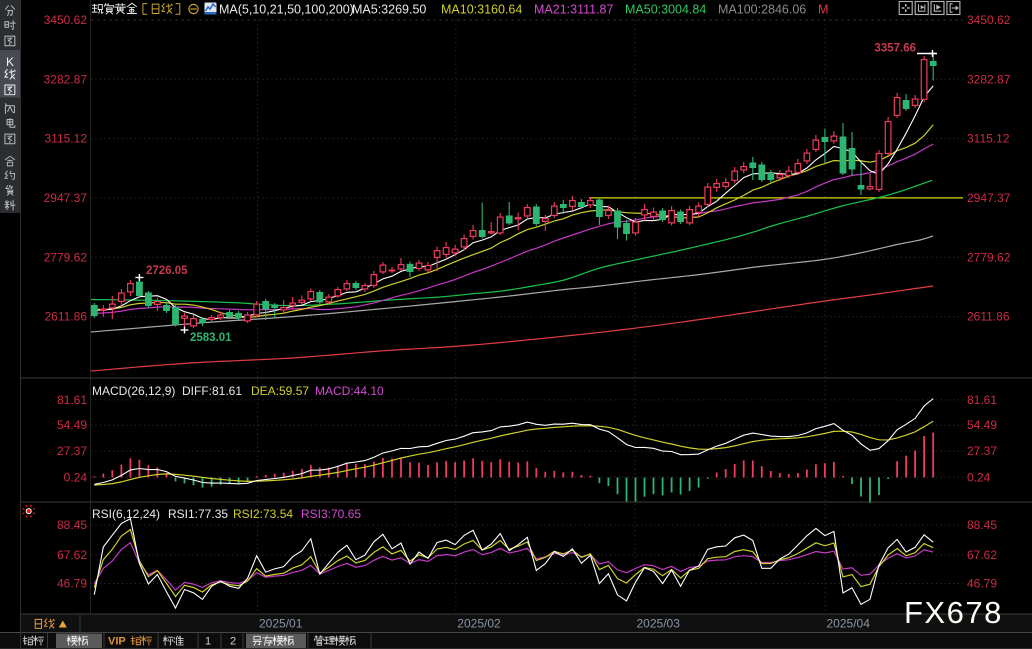  I want to click on svg-text: MACD(26,12,9), so click(133, 391).